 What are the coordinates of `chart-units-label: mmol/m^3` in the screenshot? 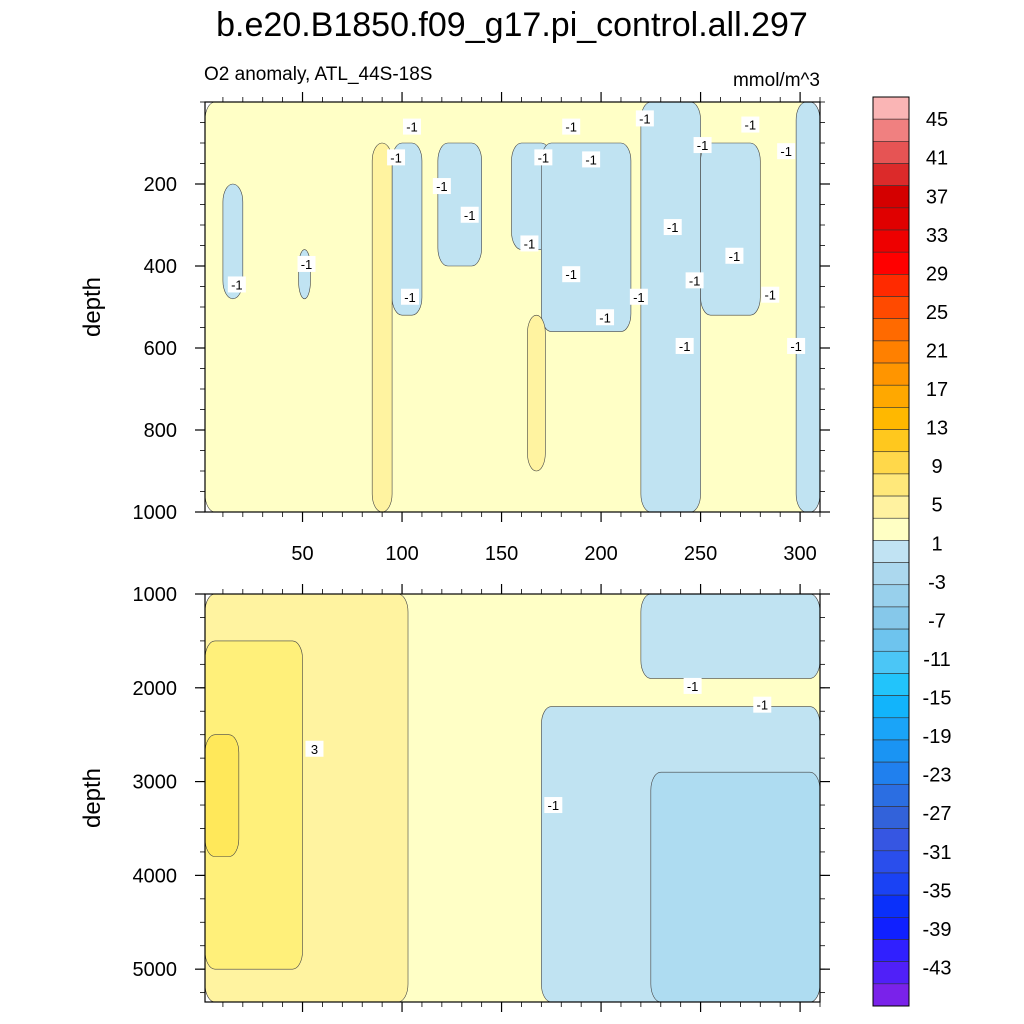 It's located at (776, 80).